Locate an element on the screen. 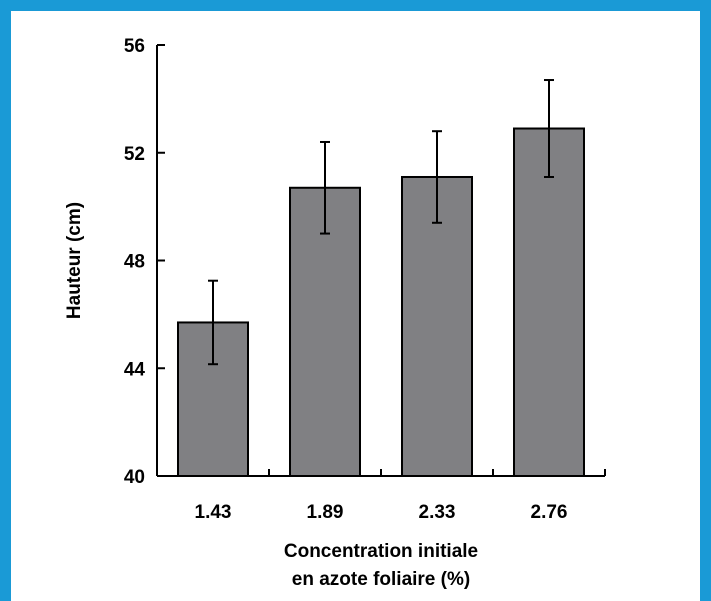  y-tick-label: 56 is located at coordinates (134, 46).